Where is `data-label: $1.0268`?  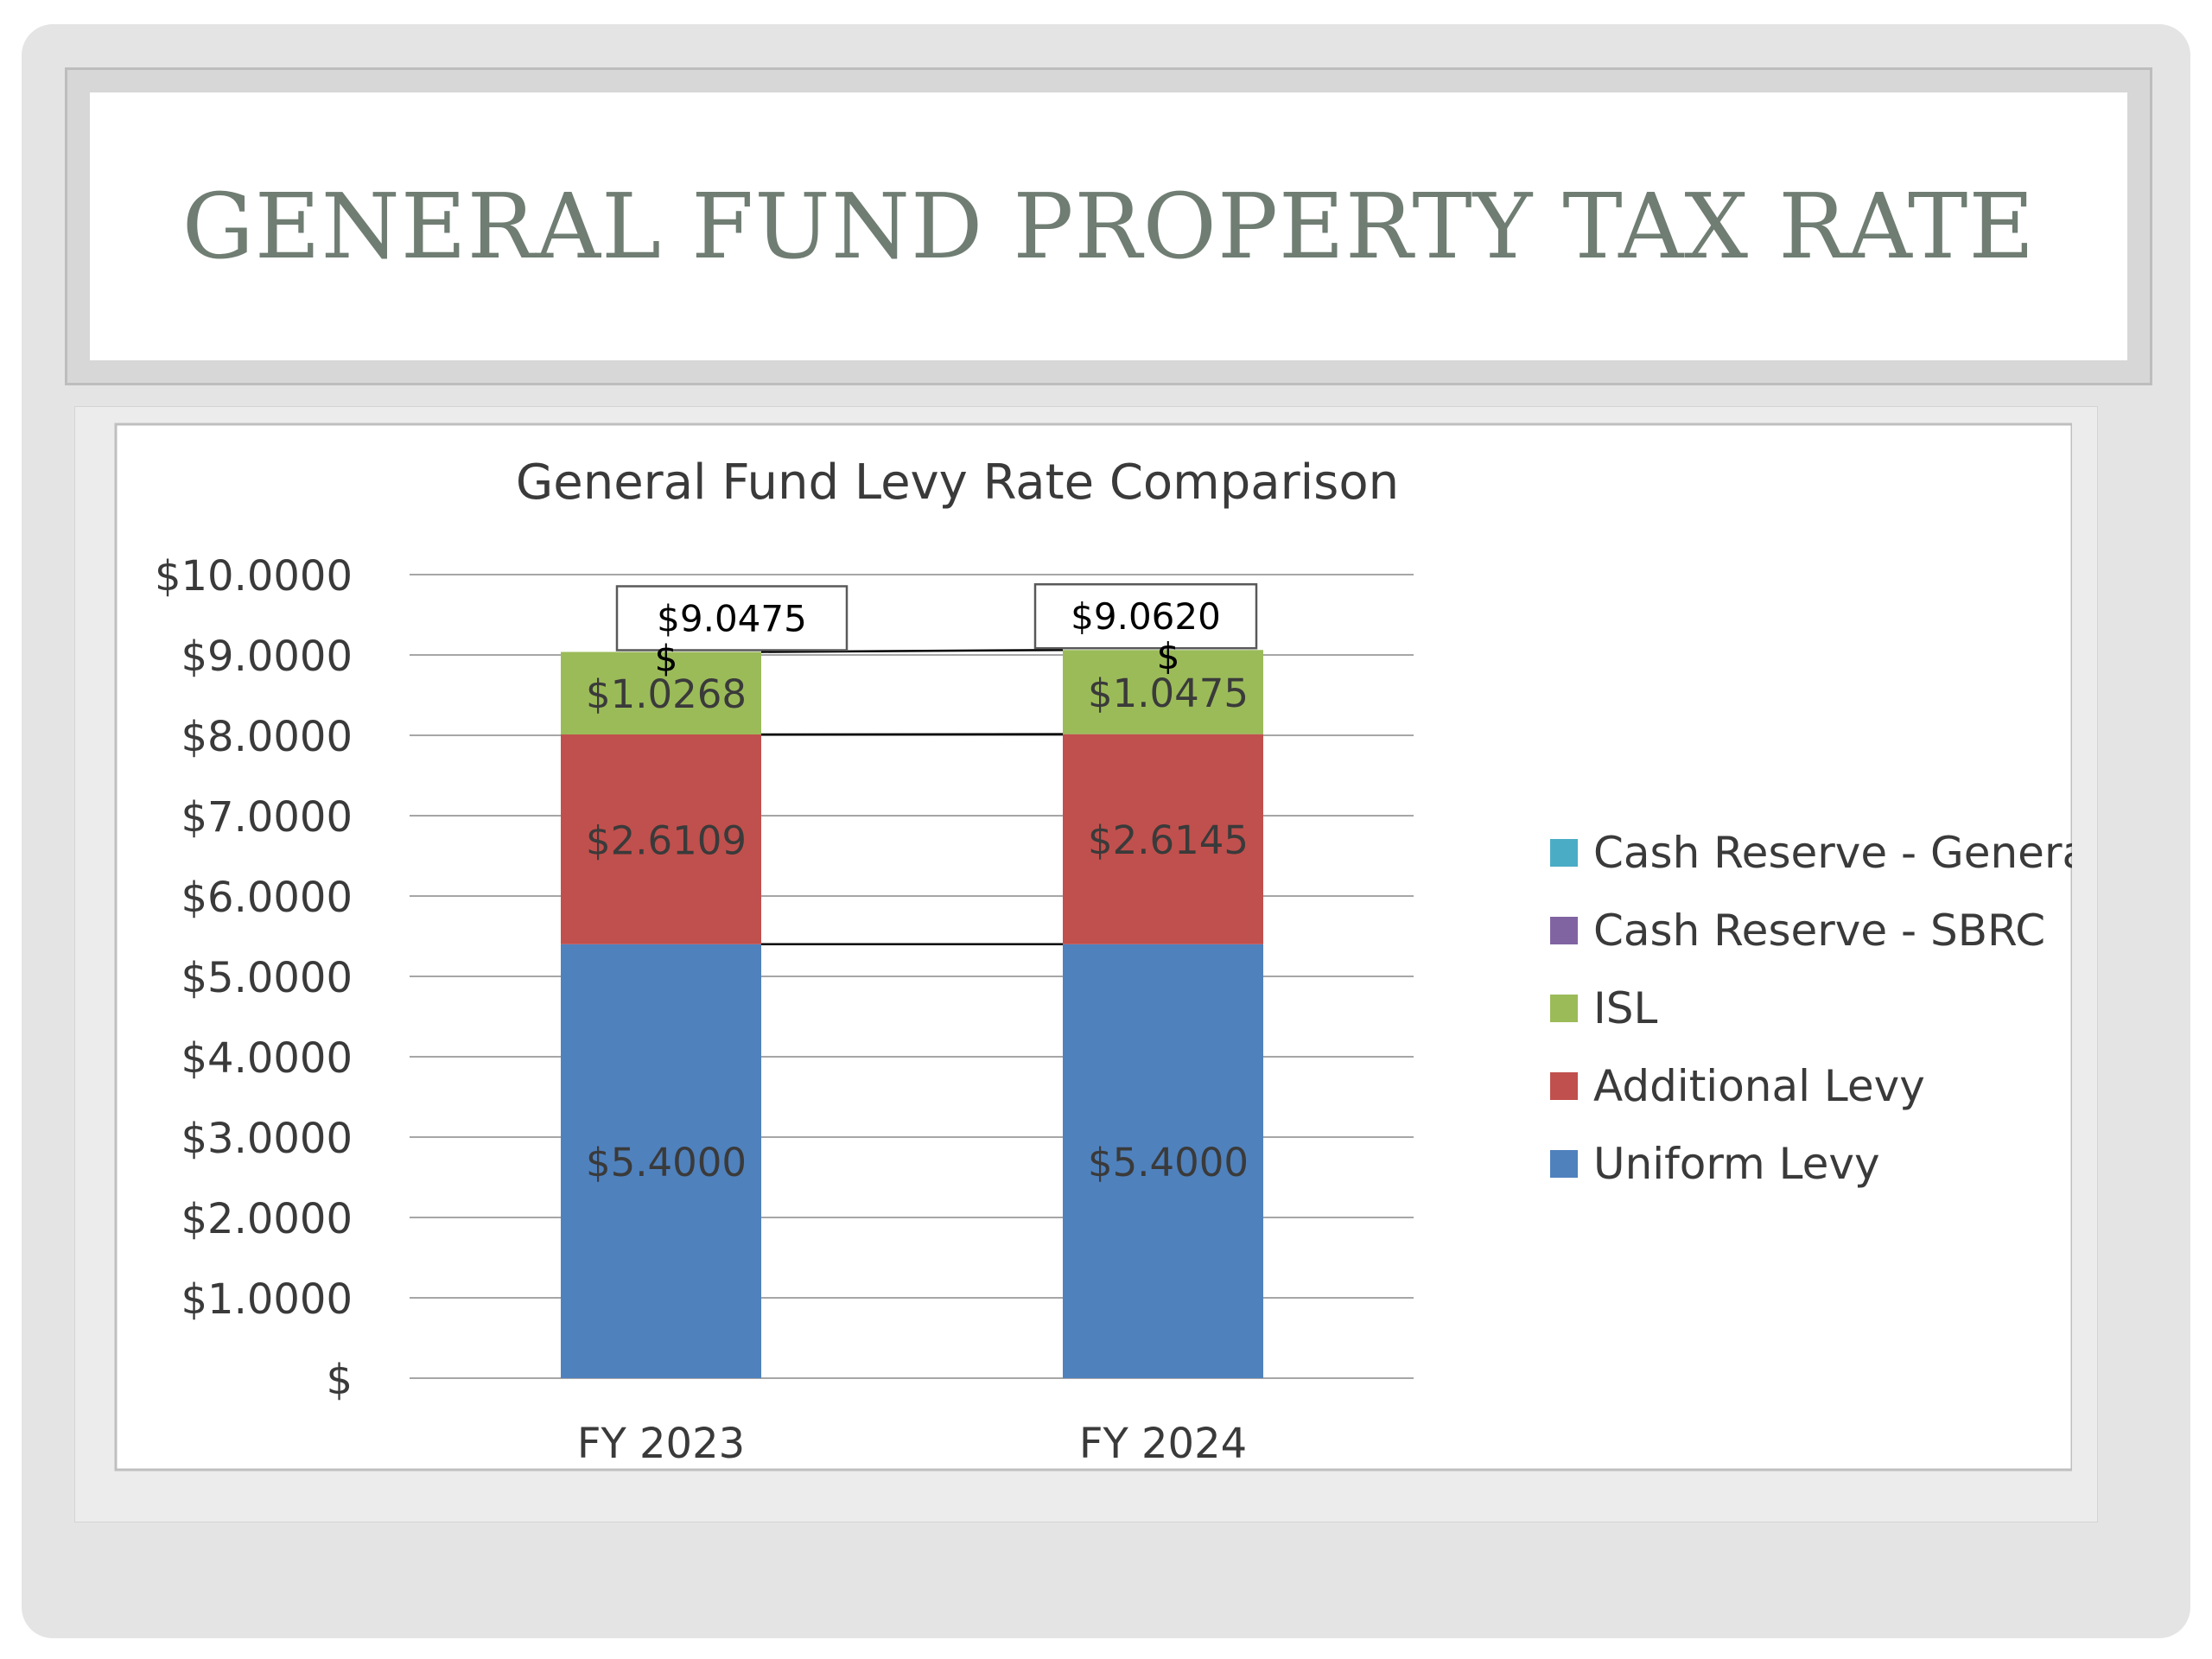
data-label: $1.0268 is located at coordinates (666, 694).